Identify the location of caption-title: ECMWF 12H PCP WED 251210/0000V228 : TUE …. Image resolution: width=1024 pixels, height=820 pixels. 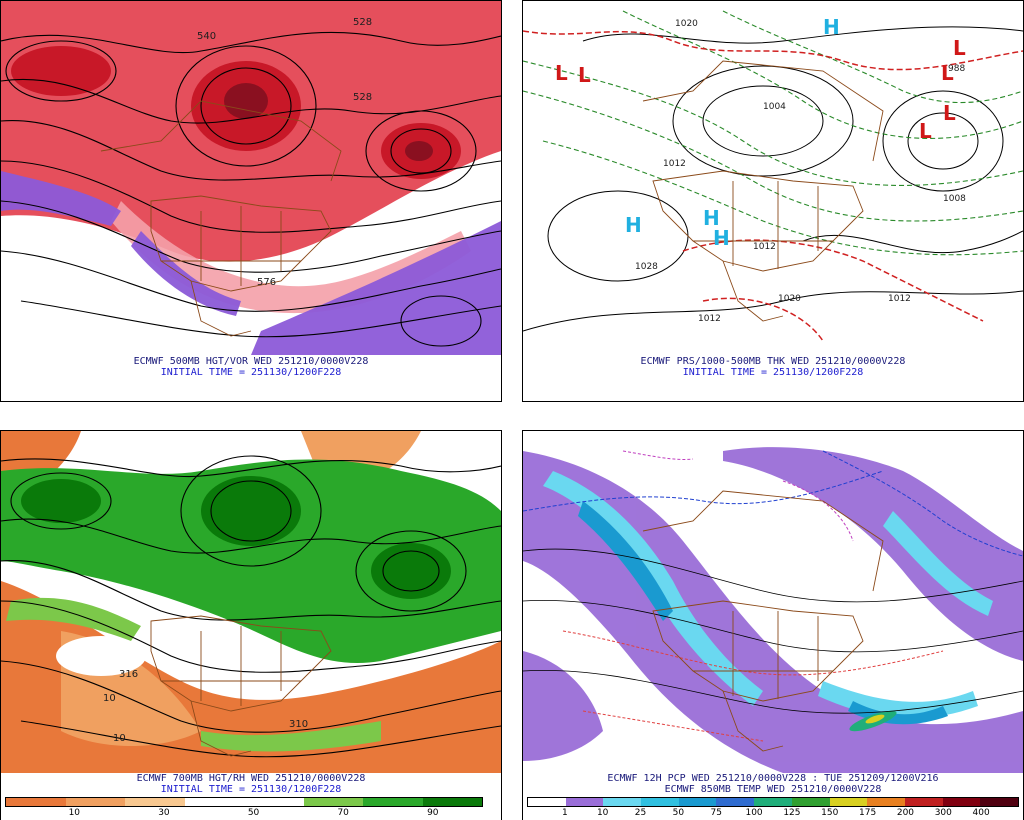
(773, 778).